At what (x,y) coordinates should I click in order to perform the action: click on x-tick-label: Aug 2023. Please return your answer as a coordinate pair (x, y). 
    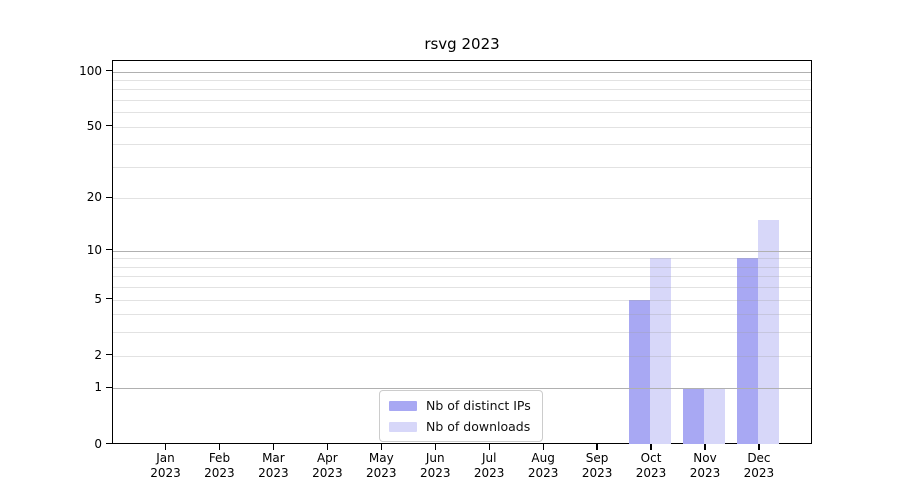
    Looking at the image, I should click on (543, 465).